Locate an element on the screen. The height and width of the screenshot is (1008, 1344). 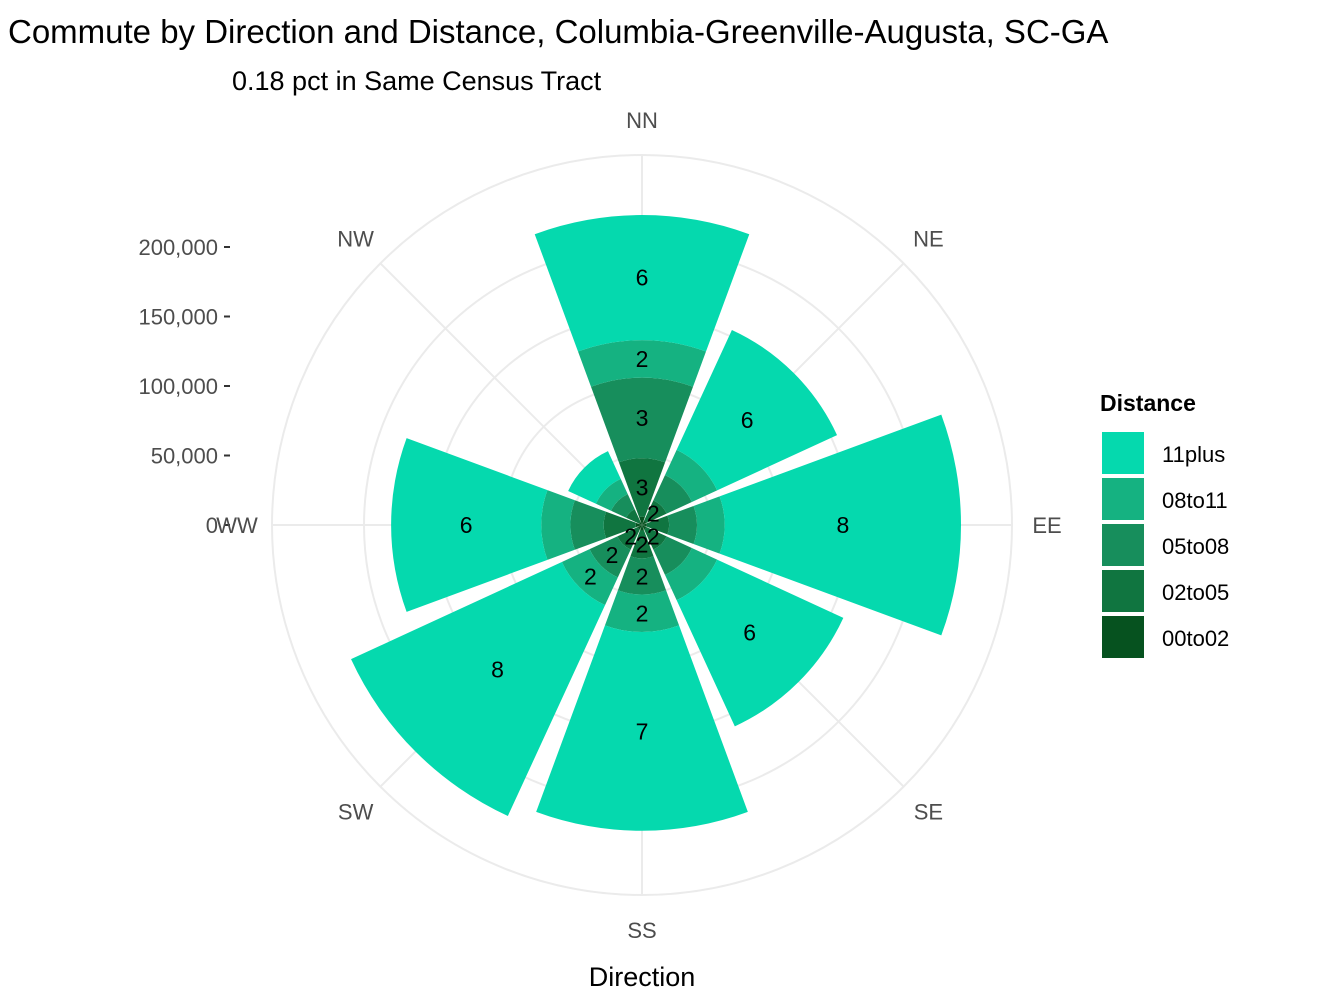
bar-segment-NW-02to05 is located at coordinates (633, 516).